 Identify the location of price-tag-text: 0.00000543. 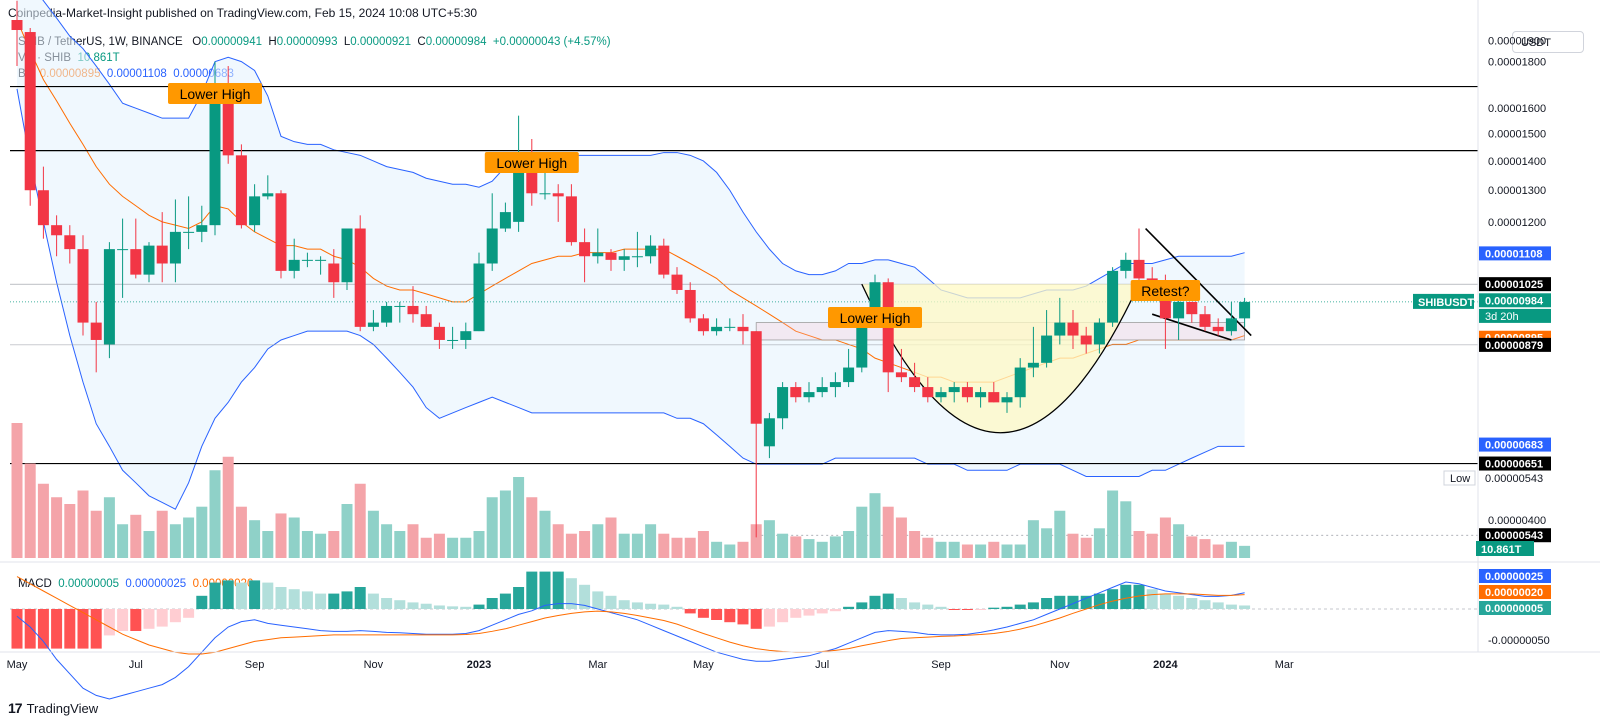
(1514, 536).